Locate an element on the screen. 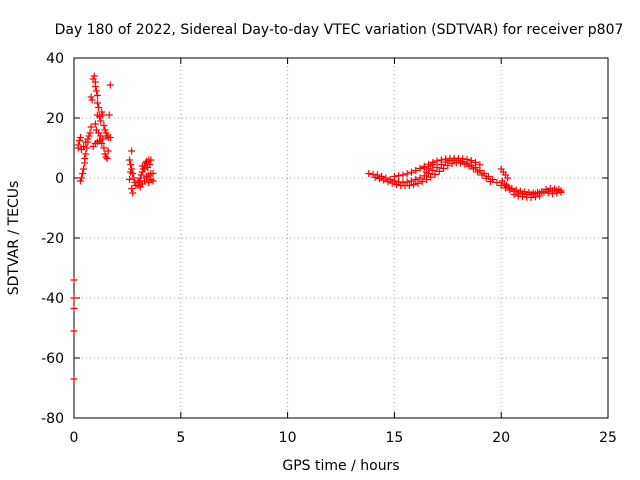 This screenshot has height=480, width=640. x-tick-label: 20 is located at coordinates (501, 438).